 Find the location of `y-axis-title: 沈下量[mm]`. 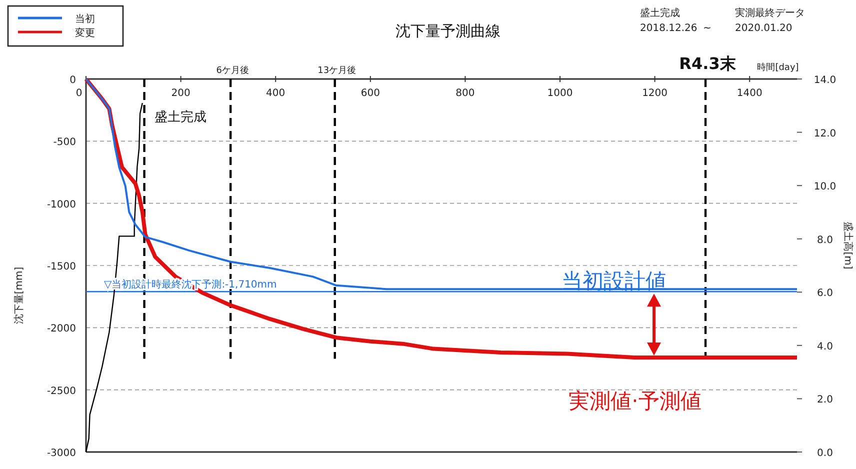

y-axis-title: 沈下量[mm] is located at coordinates (19, 295).